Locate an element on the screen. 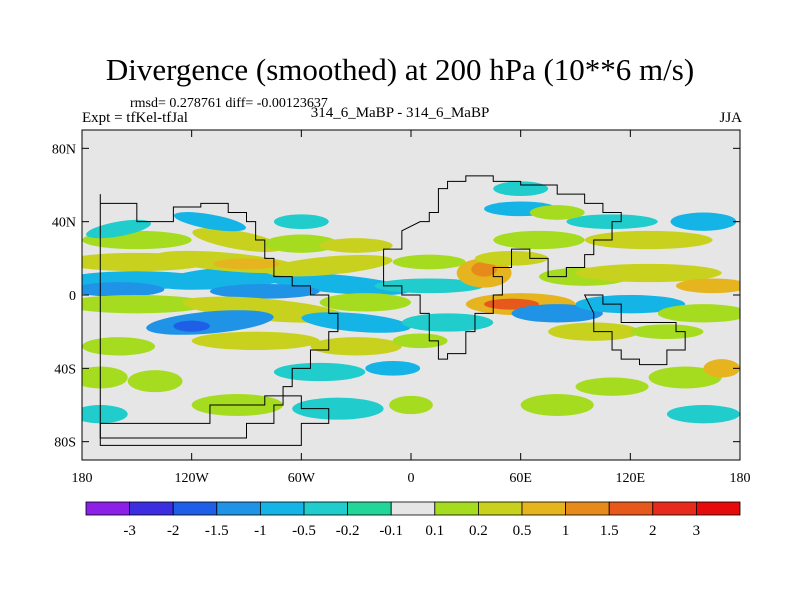 The height and width of the screenshot is (600, 800). colorbar-label: 0.1 is located at coordinates (434, 531).